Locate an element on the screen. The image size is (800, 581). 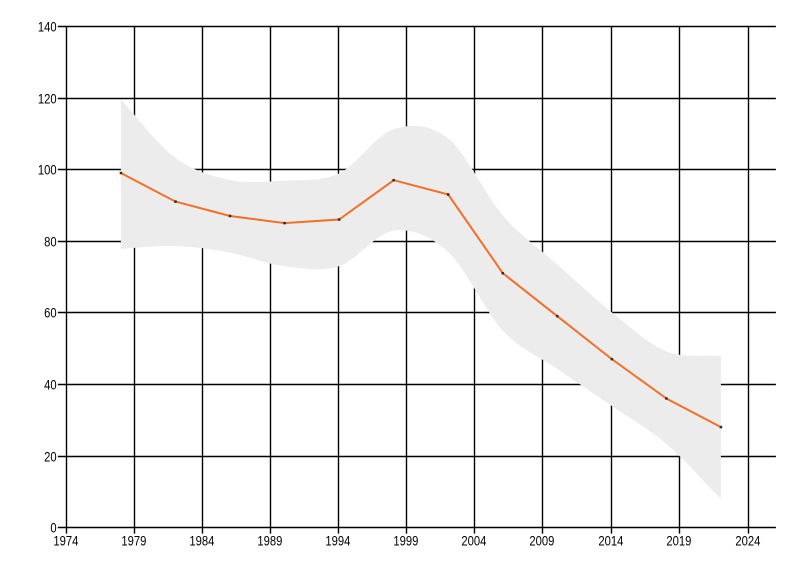
svg-text: 1994 is located at coordinates (337, 540).